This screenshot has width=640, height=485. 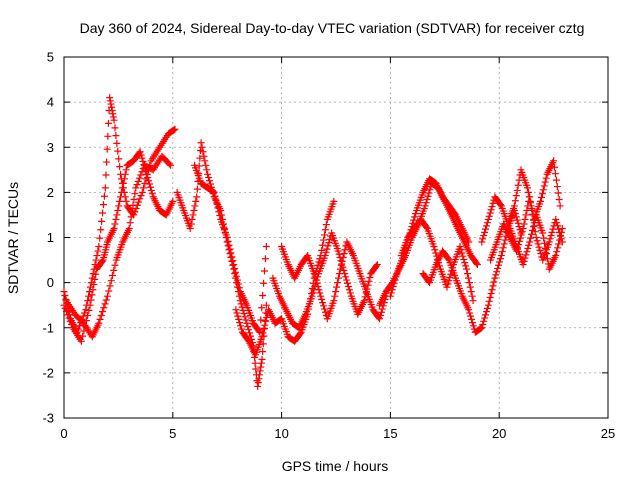 What do you see at coordinates (172, 433) in the screenshot?
I see `x-tick-label: 5` at bounding box center [172, 433].